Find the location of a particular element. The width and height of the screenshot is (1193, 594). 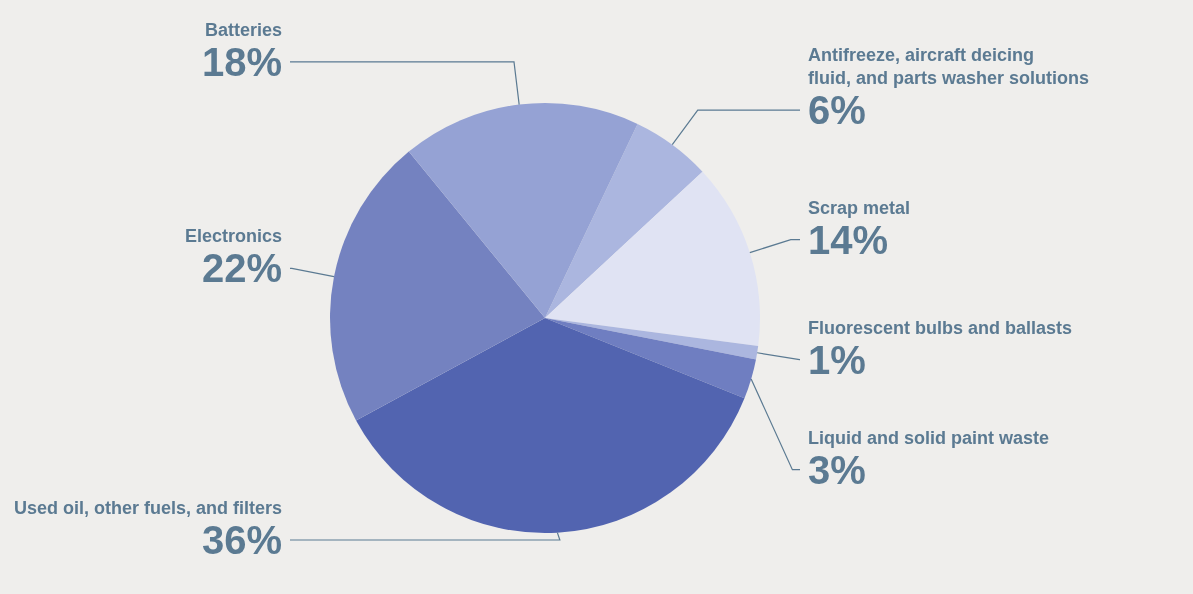

data-label: 14% is located at coordinates (848, 240).